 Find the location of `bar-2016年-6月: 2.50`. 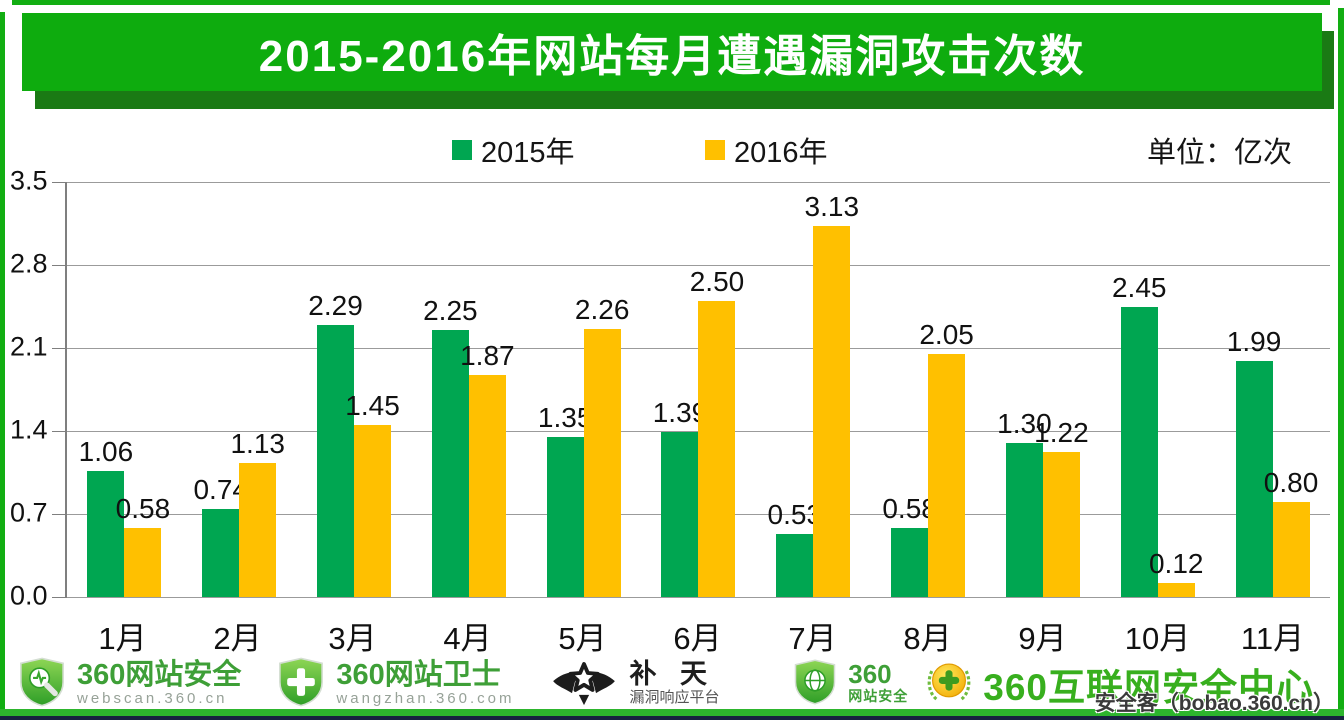

bar-2016年-6月: 2.50 is located at coordinates (717, 431).